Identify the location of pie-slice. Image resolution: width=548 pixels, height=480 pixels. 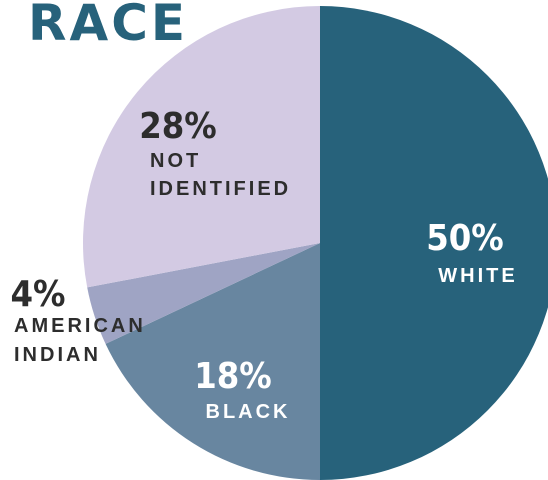
(203, 293).